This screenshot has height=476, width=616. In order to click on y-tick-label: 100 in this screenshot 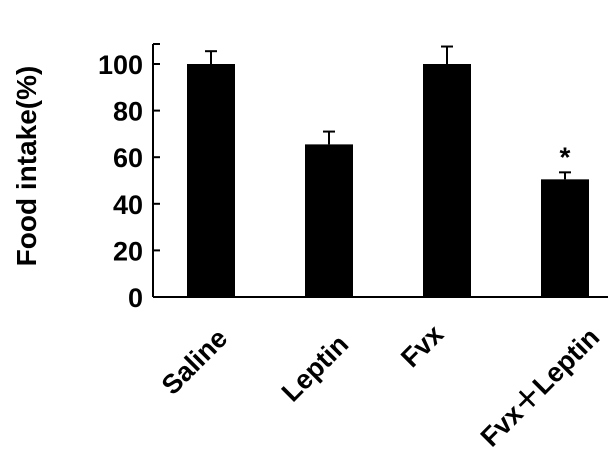, I will do `click(120, 65)`.